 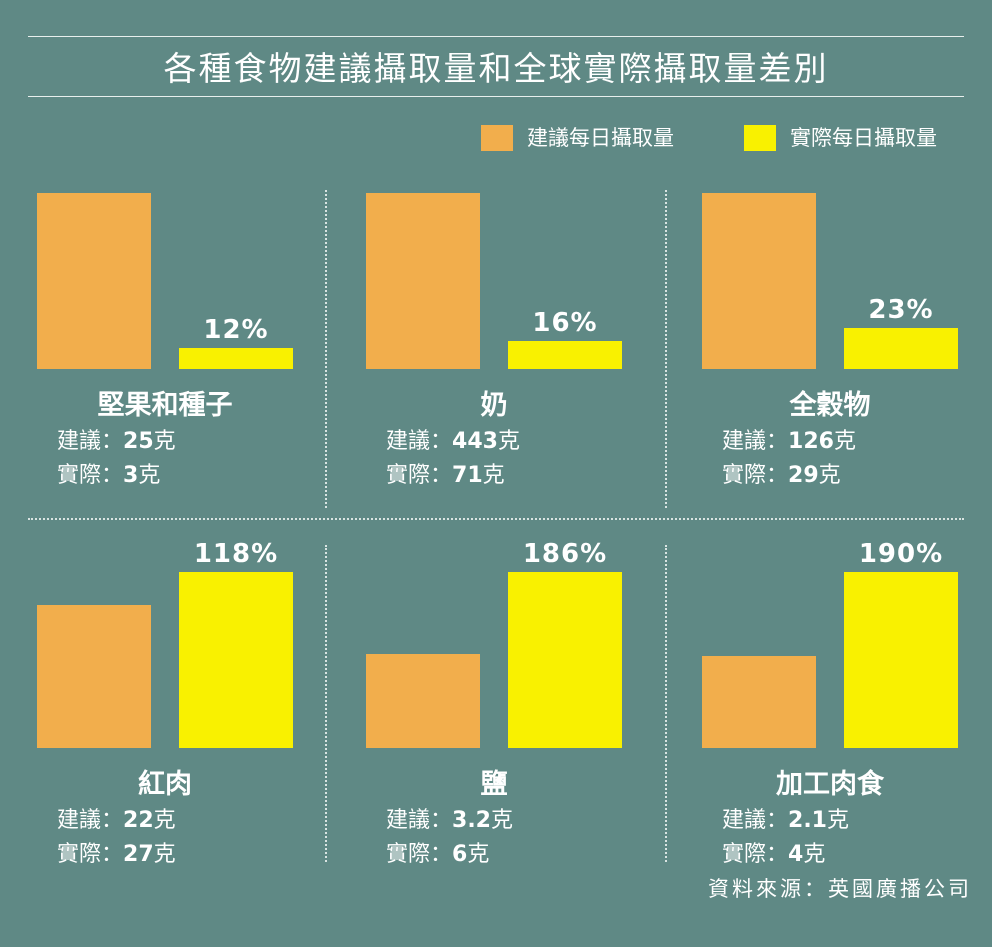 What do you see at coordinates (496, 96) in the screenshot?
I see `title-bottom-rule` at bounding box center [496, 96].